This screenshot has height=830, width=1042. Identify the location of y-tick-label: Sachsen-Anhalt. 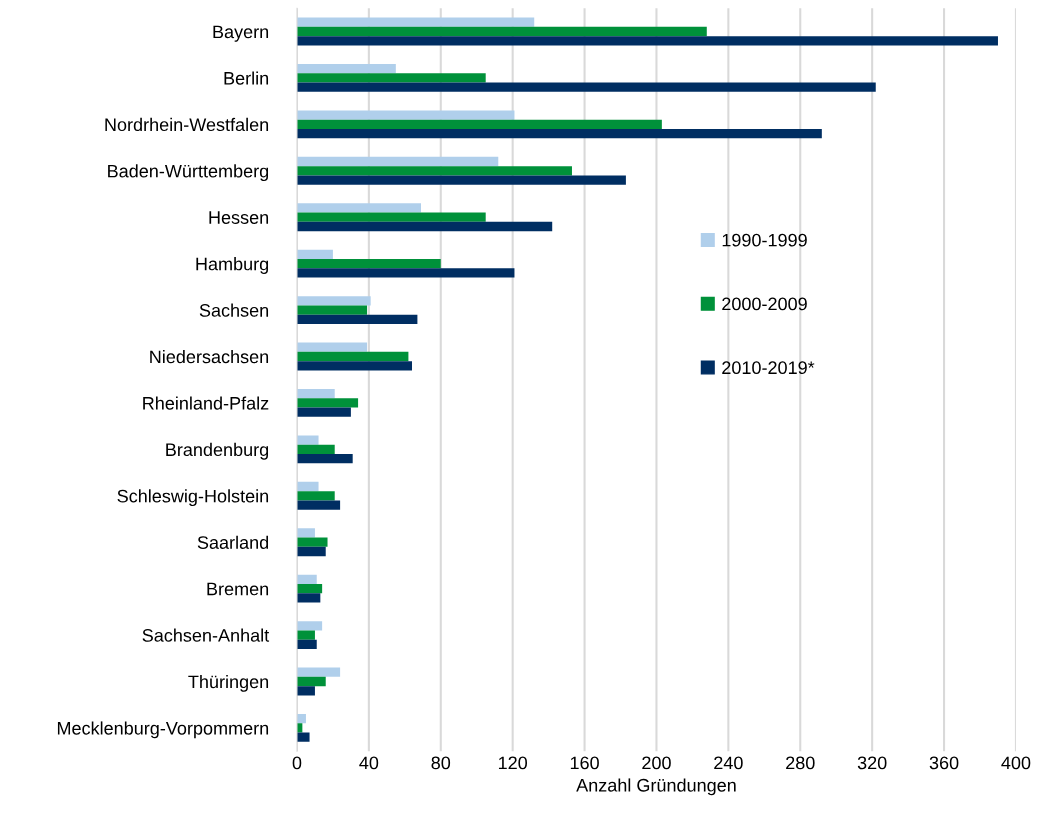
(206, 635).